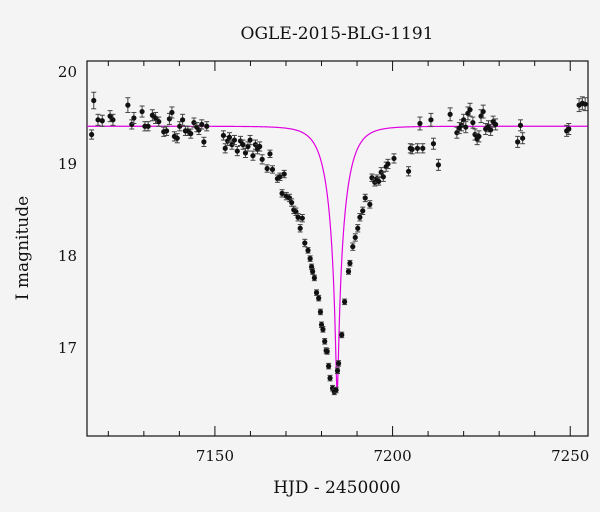 This screenshot has height=512, width=600. I want to click on x-tick-label: 7200, so click(392, 456).